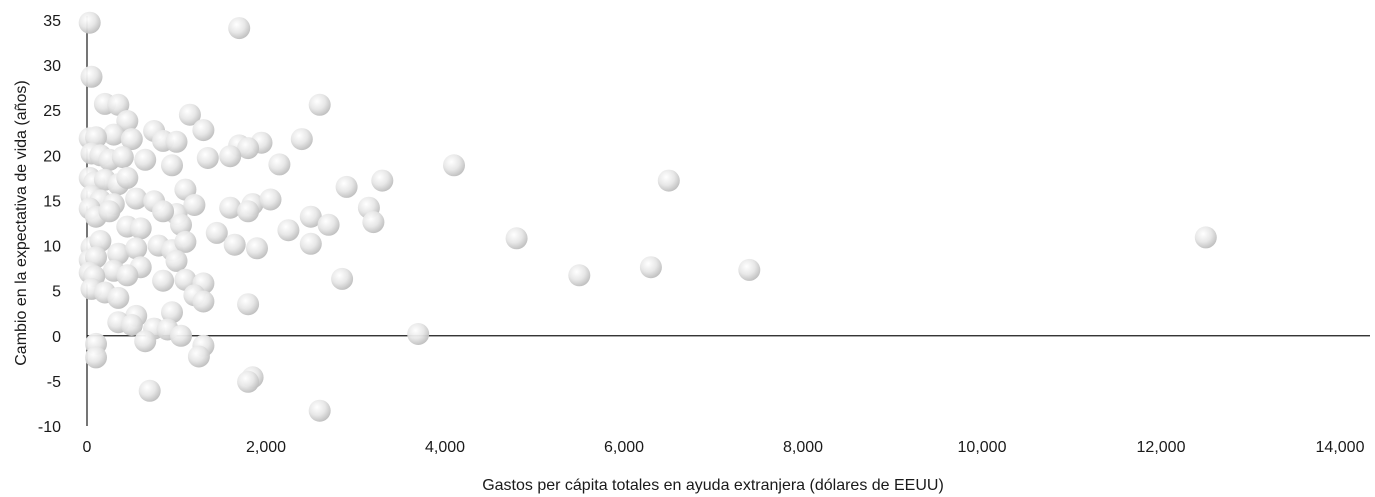 The width and height of the screenshot is (1375, 497). Describe the element at coordinates (56, 292) in the screenshot. I see `y-tick-label: 5` at that location.